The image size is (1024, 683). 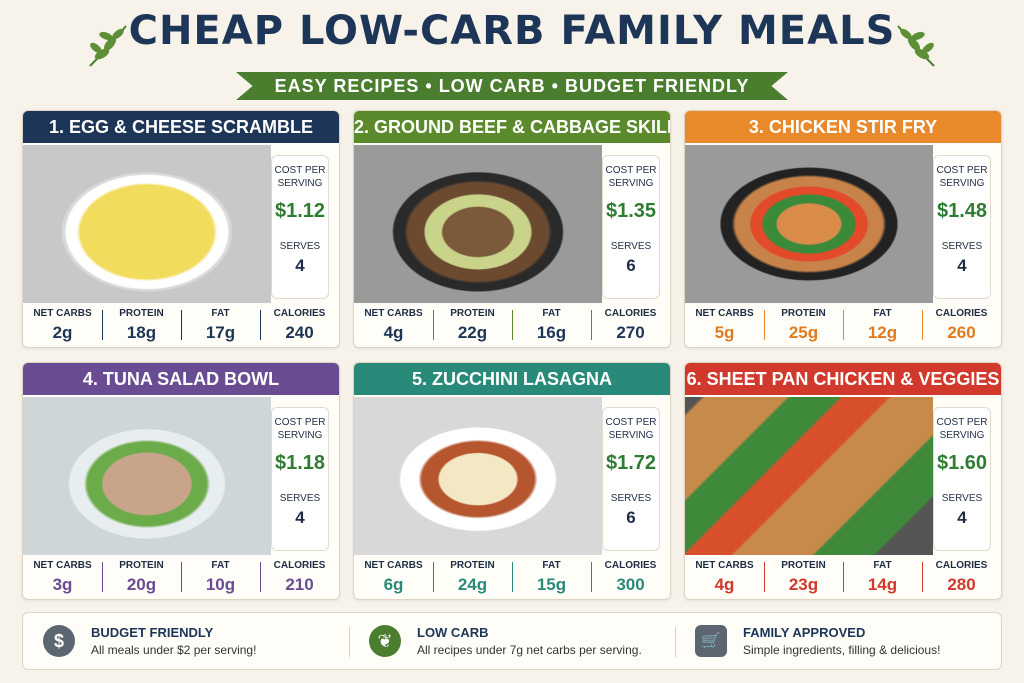 What do you see at coordinates (393, 577) in the screenshot?
I see `net-carbs: NET CARBS 6g` at bounding box center [393, 577].